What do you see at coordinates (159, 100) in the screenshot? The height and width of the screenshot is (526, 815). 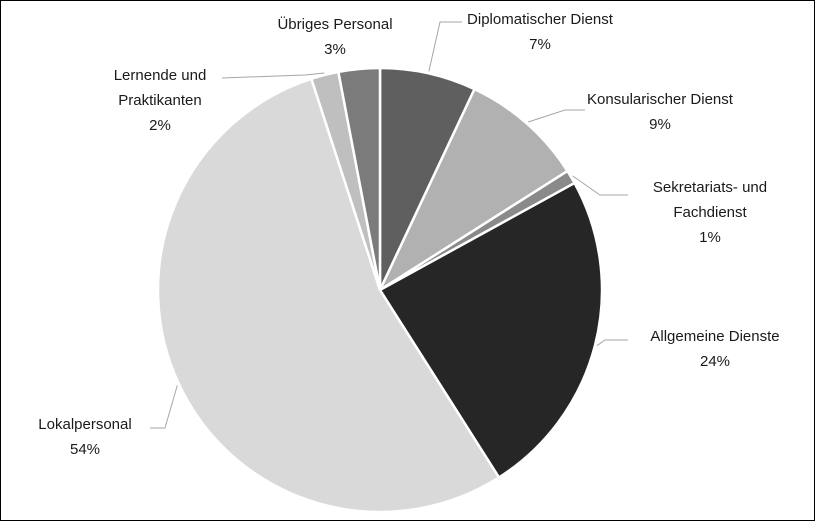 I see `slice-label: Praktikanten` at bounding box center [159, 100].